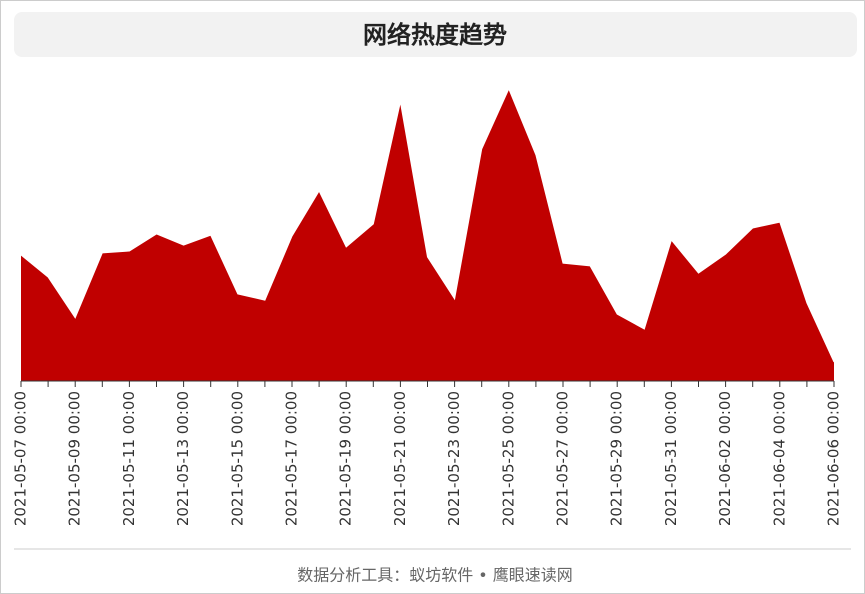  I want to click on title-box, so click(435, 34).